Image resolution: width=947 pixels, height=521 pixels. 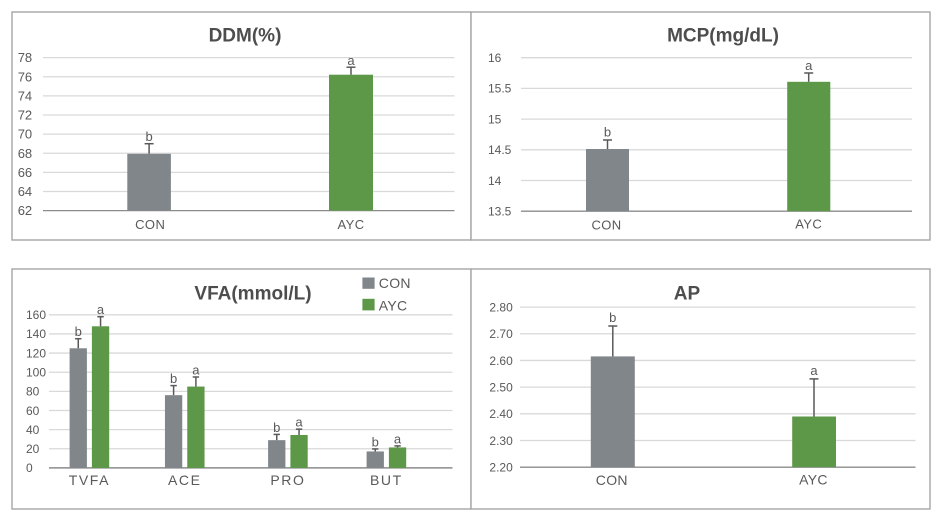 What do you see at coordinates (33, 392) in the screenshot?
I see `svg-text: 80` at bounding box center [33, 392].